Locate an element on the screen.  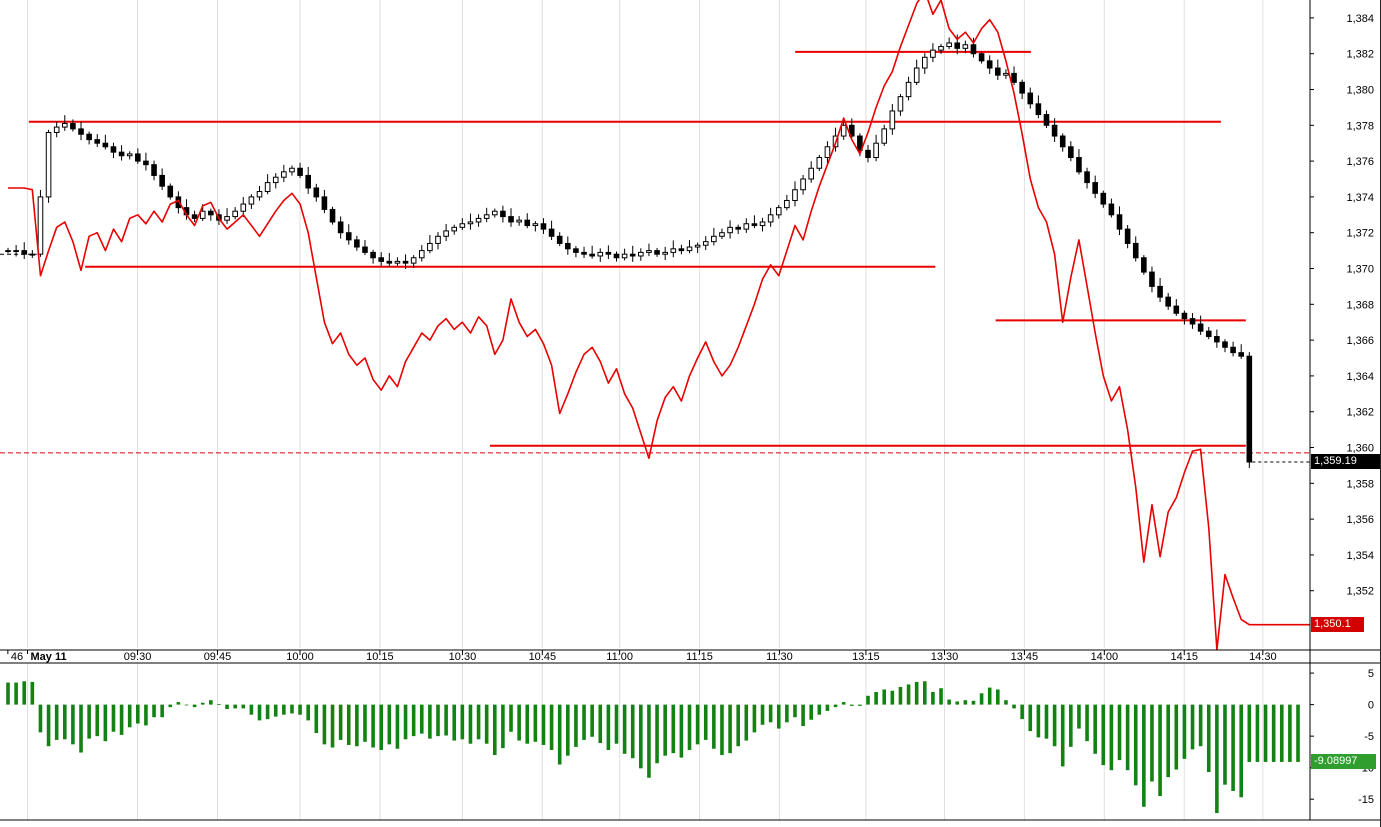
svg-text: -15 is located at coordinates (1366, 800).